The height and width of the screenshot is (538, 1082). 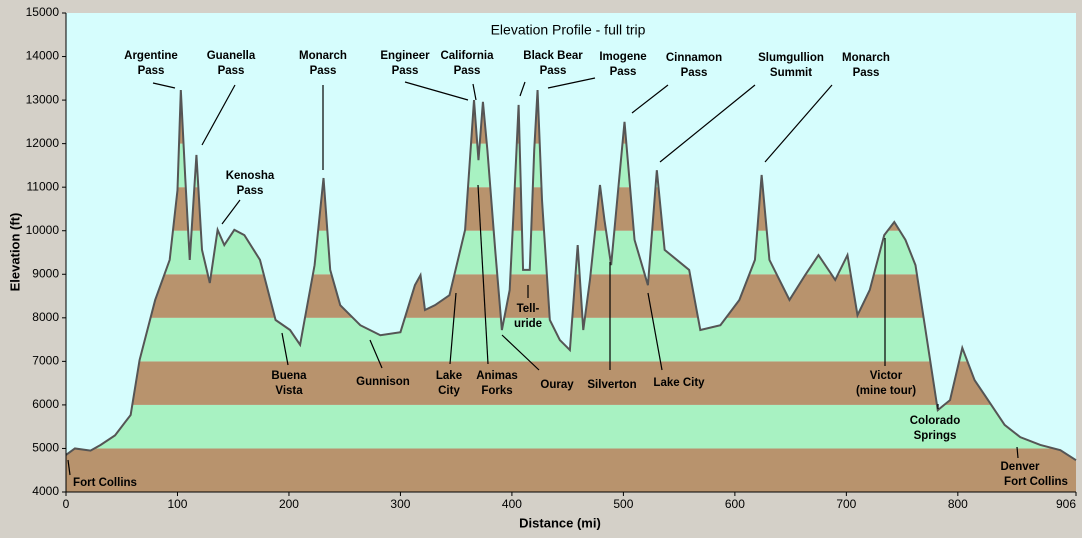 What do you see at coordinates (679, 383) in the screenshot?
I see `annotation-label: Lake City` at bounding box center [679, 383].